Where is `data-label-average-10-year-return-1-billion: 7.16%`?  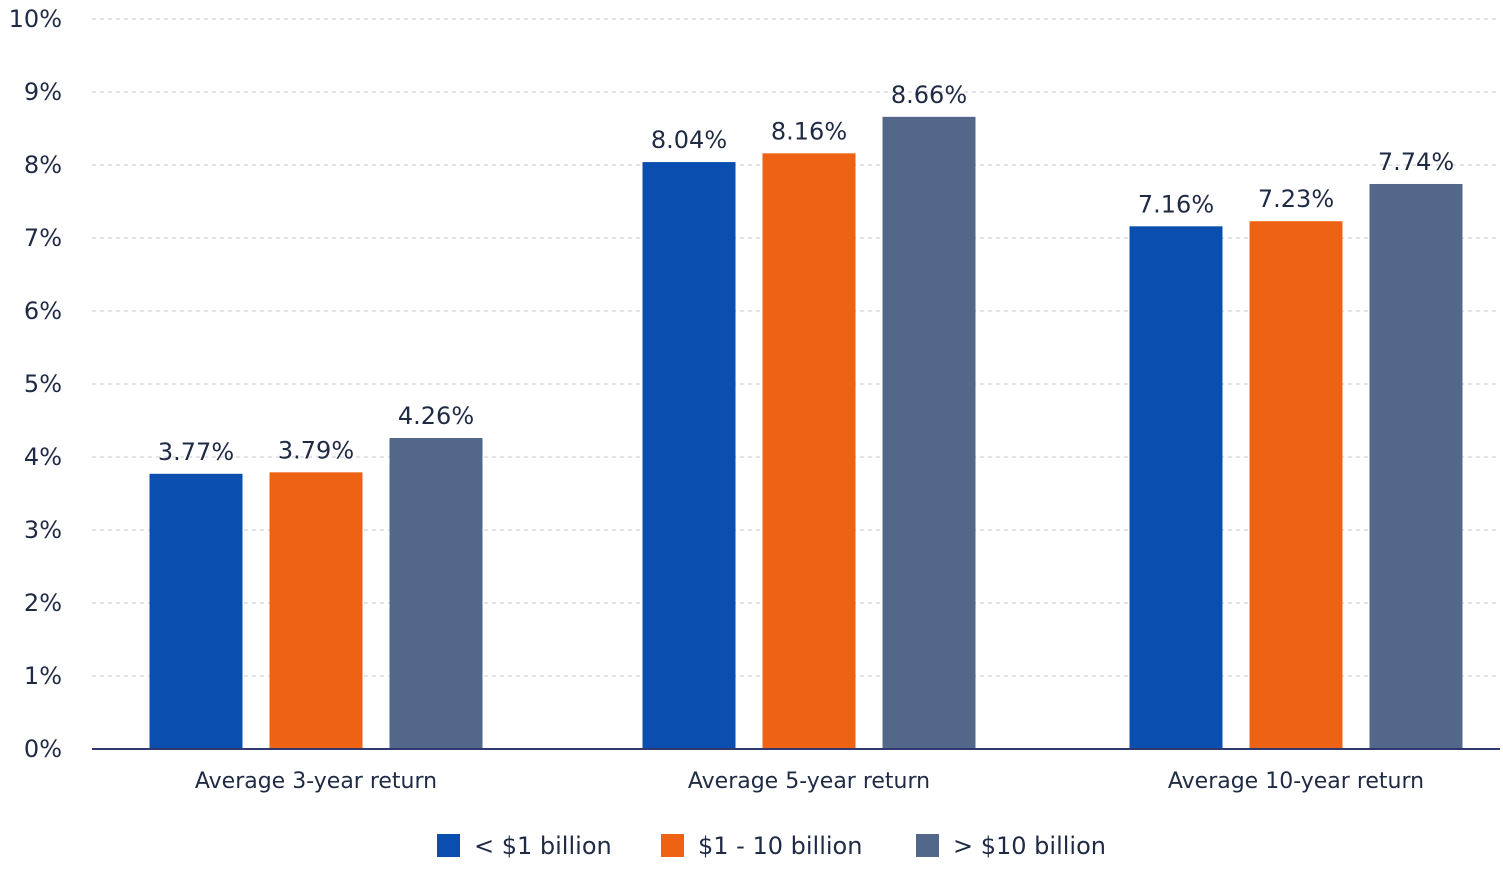 data-label-average-10-year-return-1-billion: 7.16% is located at coordinates (1176, 204).